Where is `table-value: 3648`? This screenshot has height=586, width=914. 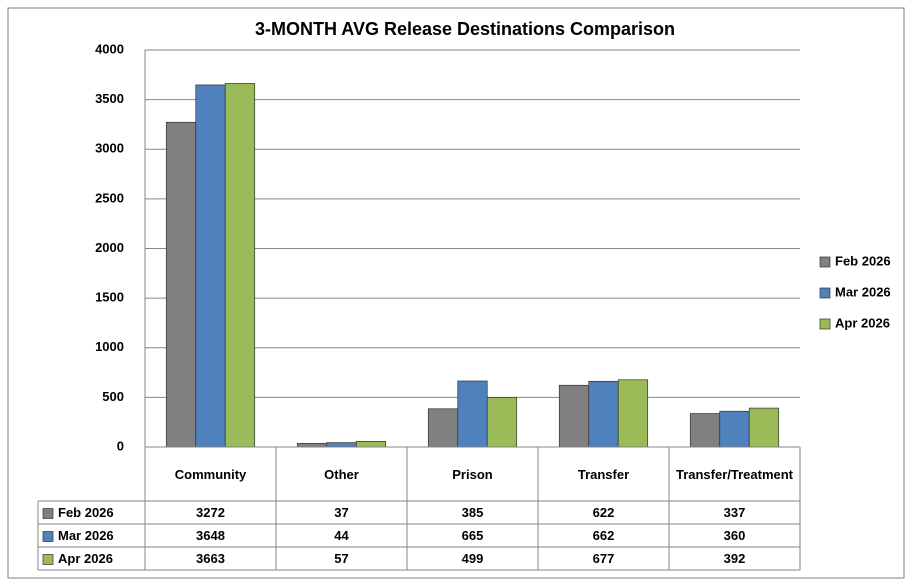
table-value: 3648 is located at coordinates (210, 535).